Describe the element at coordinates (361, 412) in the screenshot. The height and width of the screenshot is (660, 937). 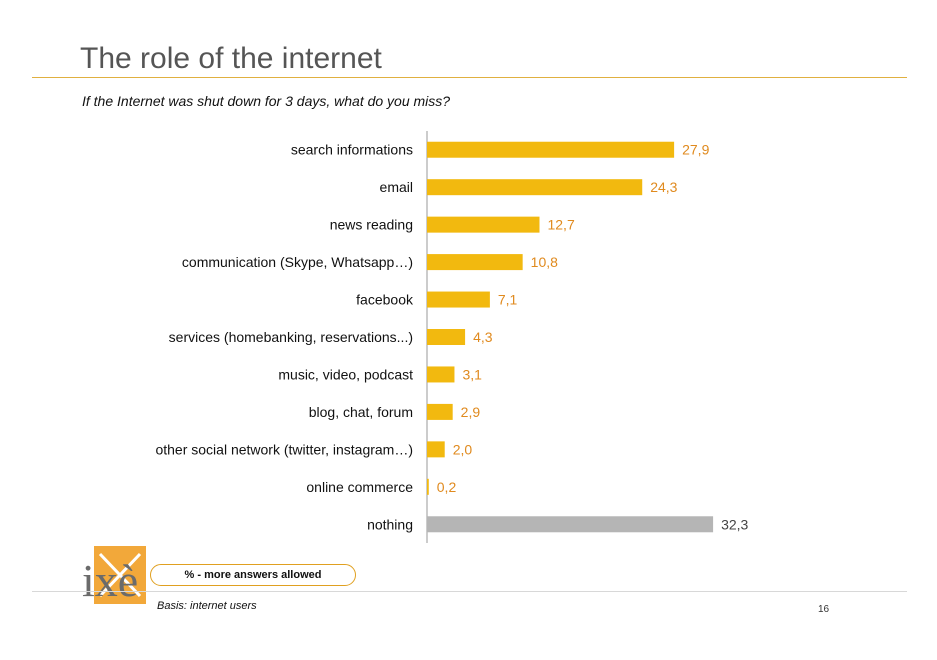
I see `category-label: blog, chat, forum` at that location.